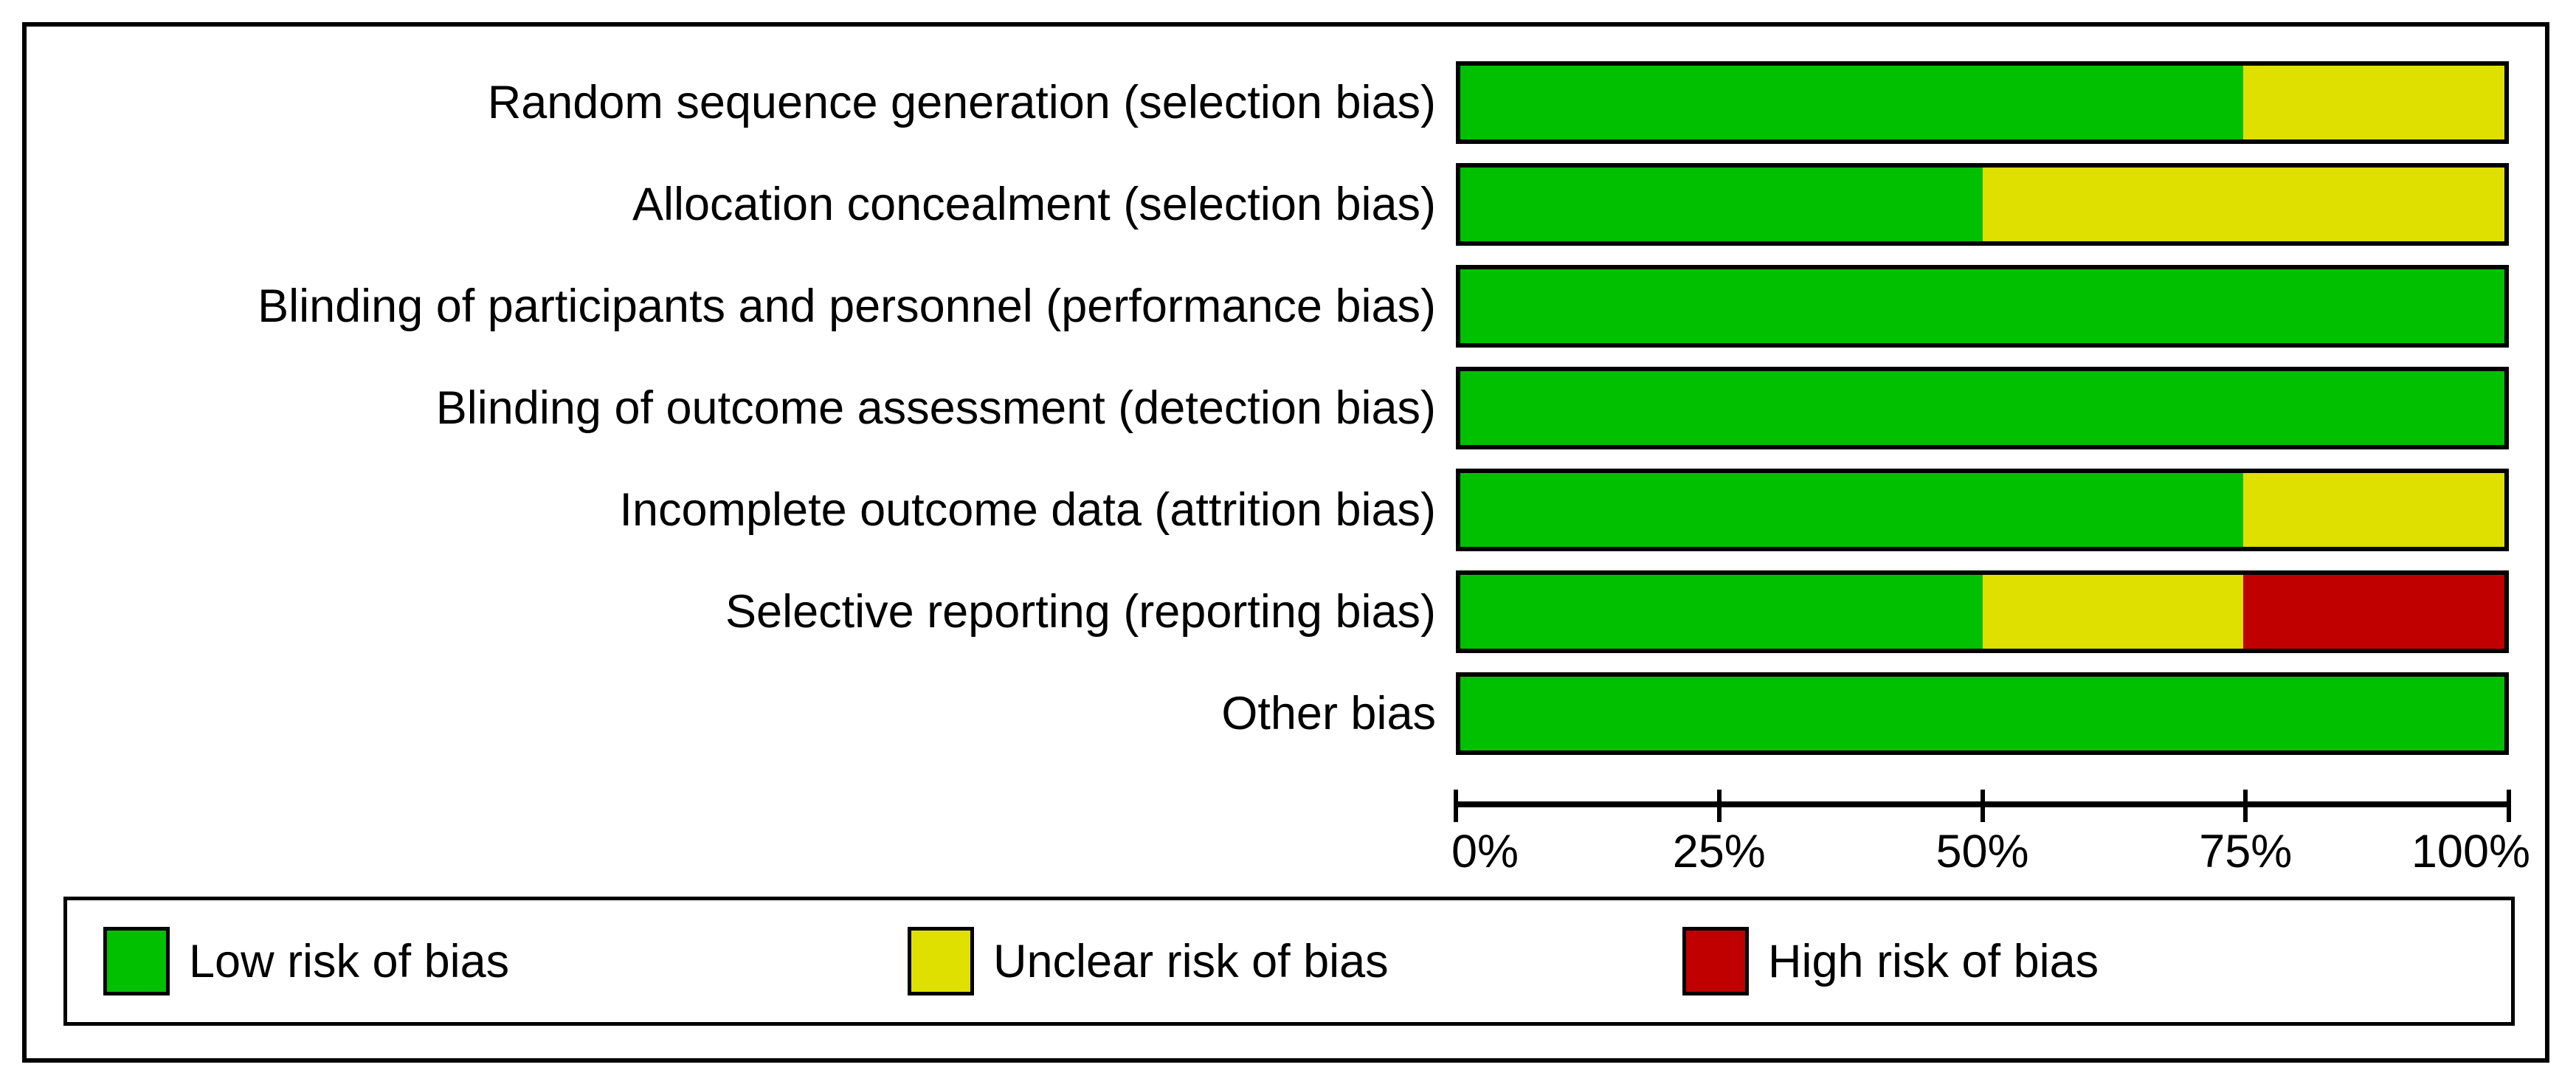 The width and height of the screenshot is (2576, 1087). What do you see at coordinates (1719, 851) in the screenshot?
I see `axis-tick-label: 25%` at bounding box center [1719, 851].